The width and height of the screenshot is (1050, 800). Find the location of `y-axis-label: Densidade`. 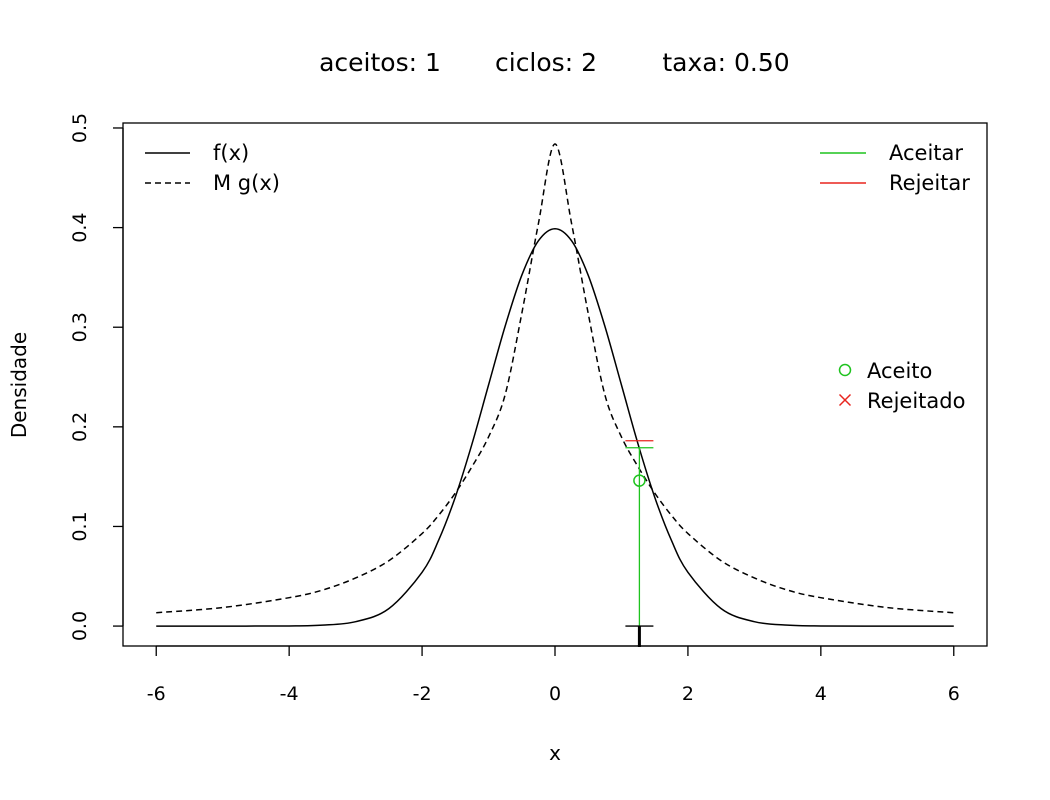

y-axis-label: Densidade is located at coordinates (19, 385).